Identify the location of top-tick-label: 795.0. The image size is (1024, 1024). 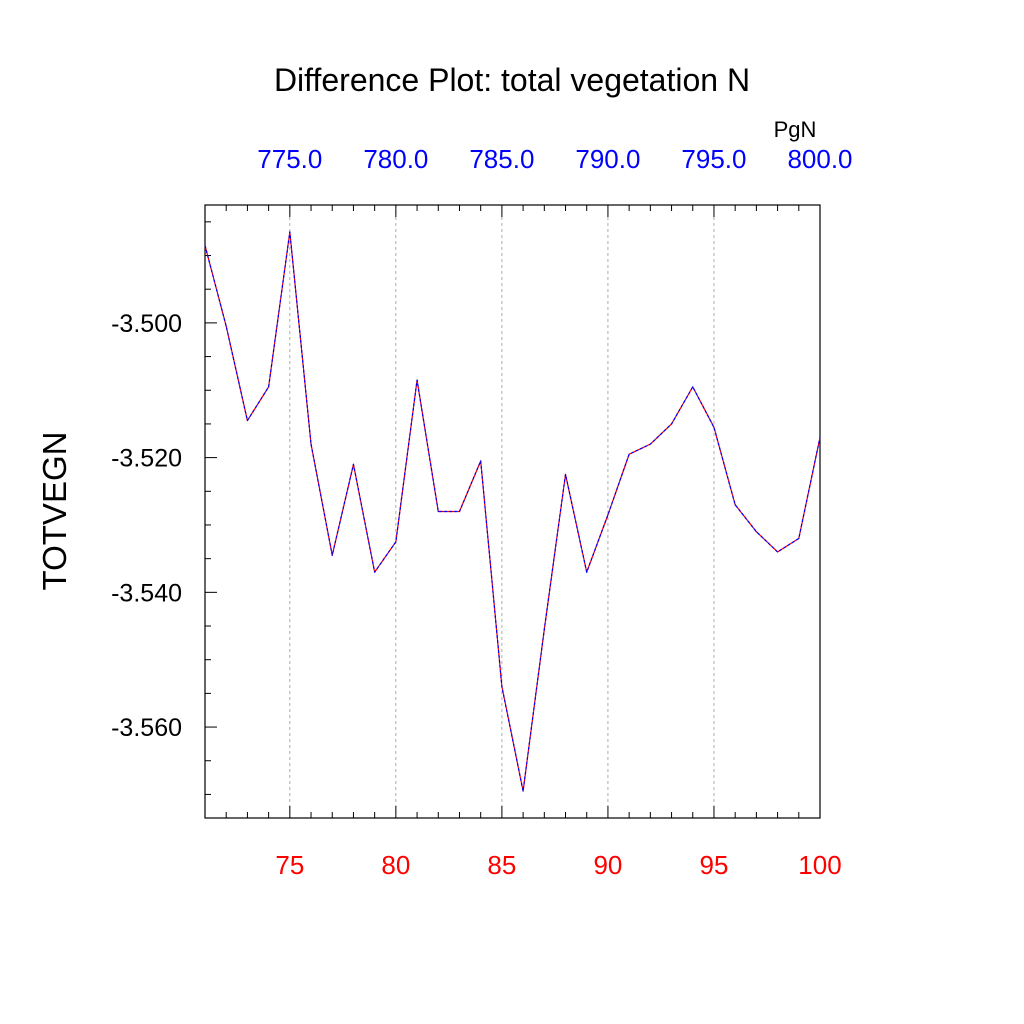
(713, 159).